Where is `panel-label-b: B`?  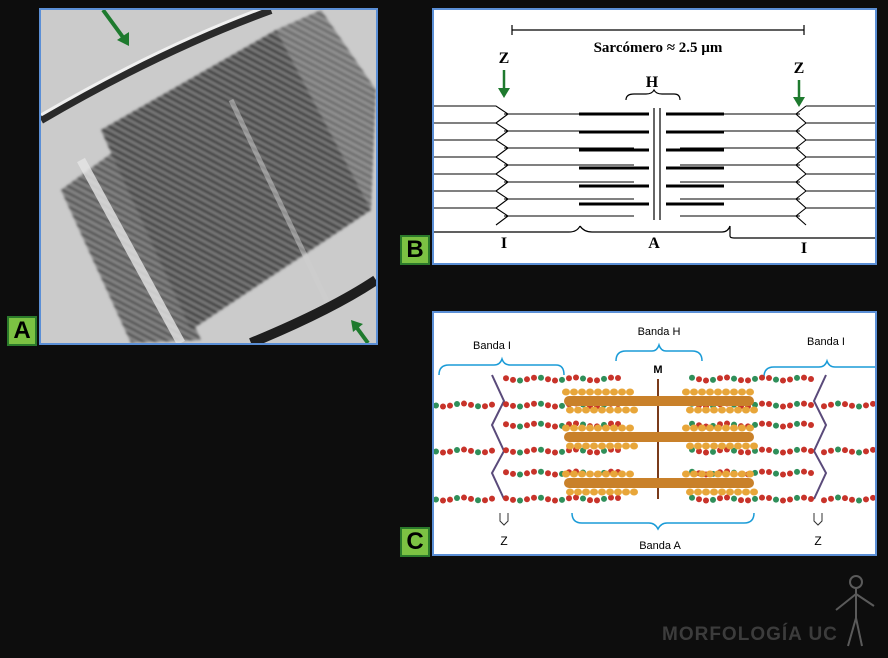
panel-label-b: B is located at coordinates (415, 250).